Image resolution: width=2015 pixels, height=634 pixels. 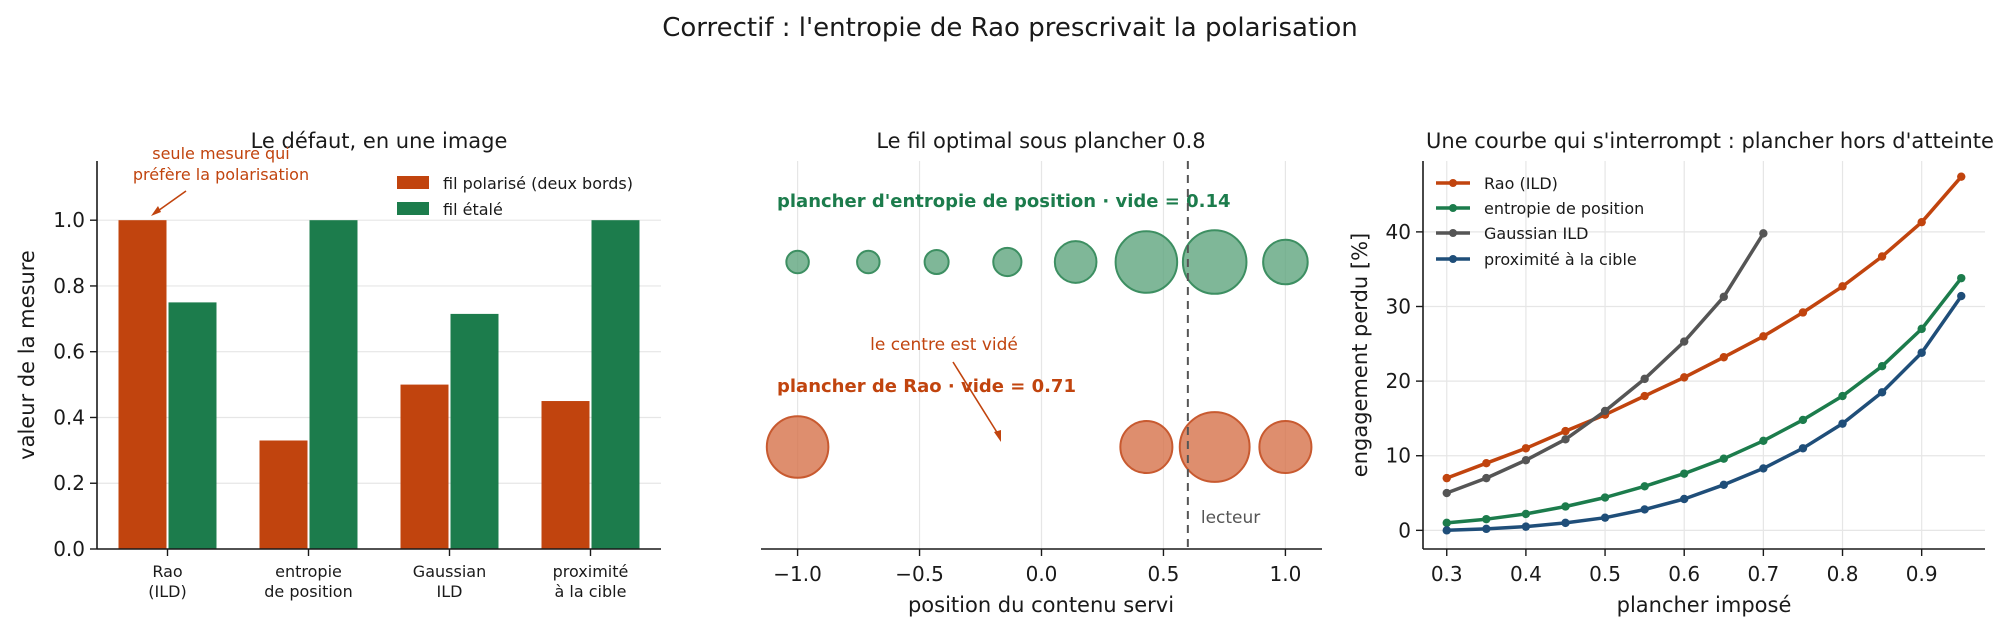 What do you see at coordinates (1564, 208) in the screenshot?
I see `legend-label-position-entropy: entropie de position` at bounding box center [1564, 208].